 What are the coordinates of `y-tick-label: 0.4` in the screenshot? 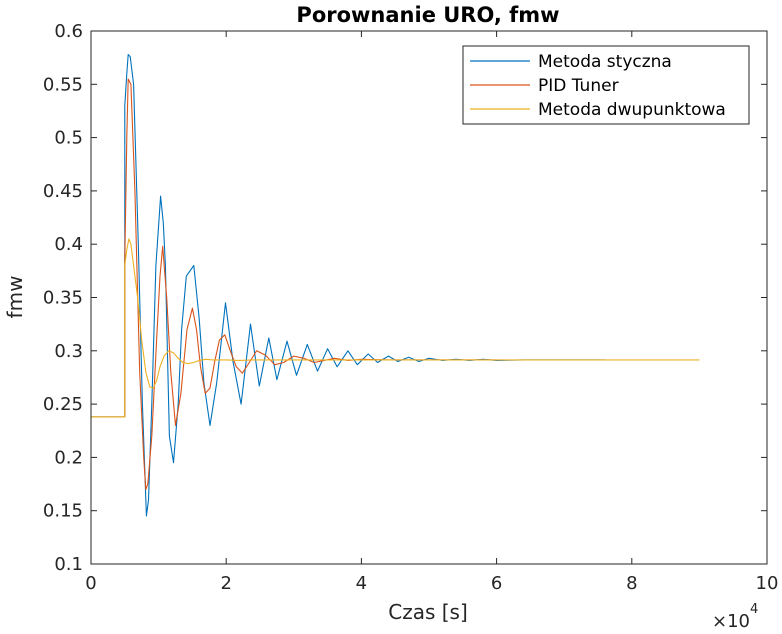 It's located at (68, 244).